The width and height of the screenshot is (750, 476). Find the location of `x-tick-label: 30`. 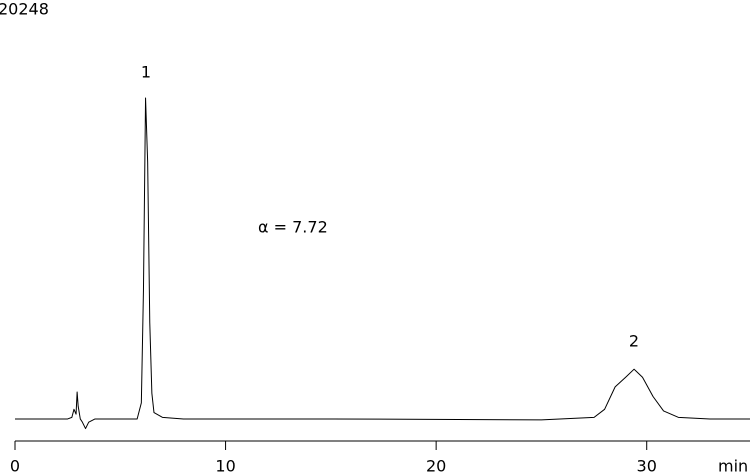

x-tick-label: 30 is located at coordinates (647, 466).